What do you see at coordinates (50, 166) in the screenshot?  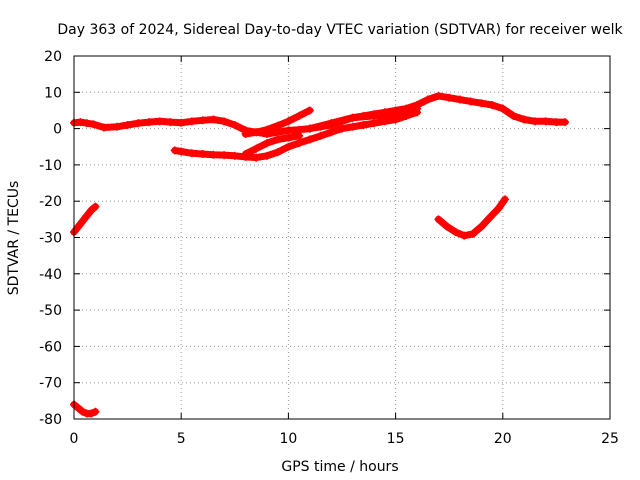 I see `y-tick-label: -10` at bounding box center [50, 166].